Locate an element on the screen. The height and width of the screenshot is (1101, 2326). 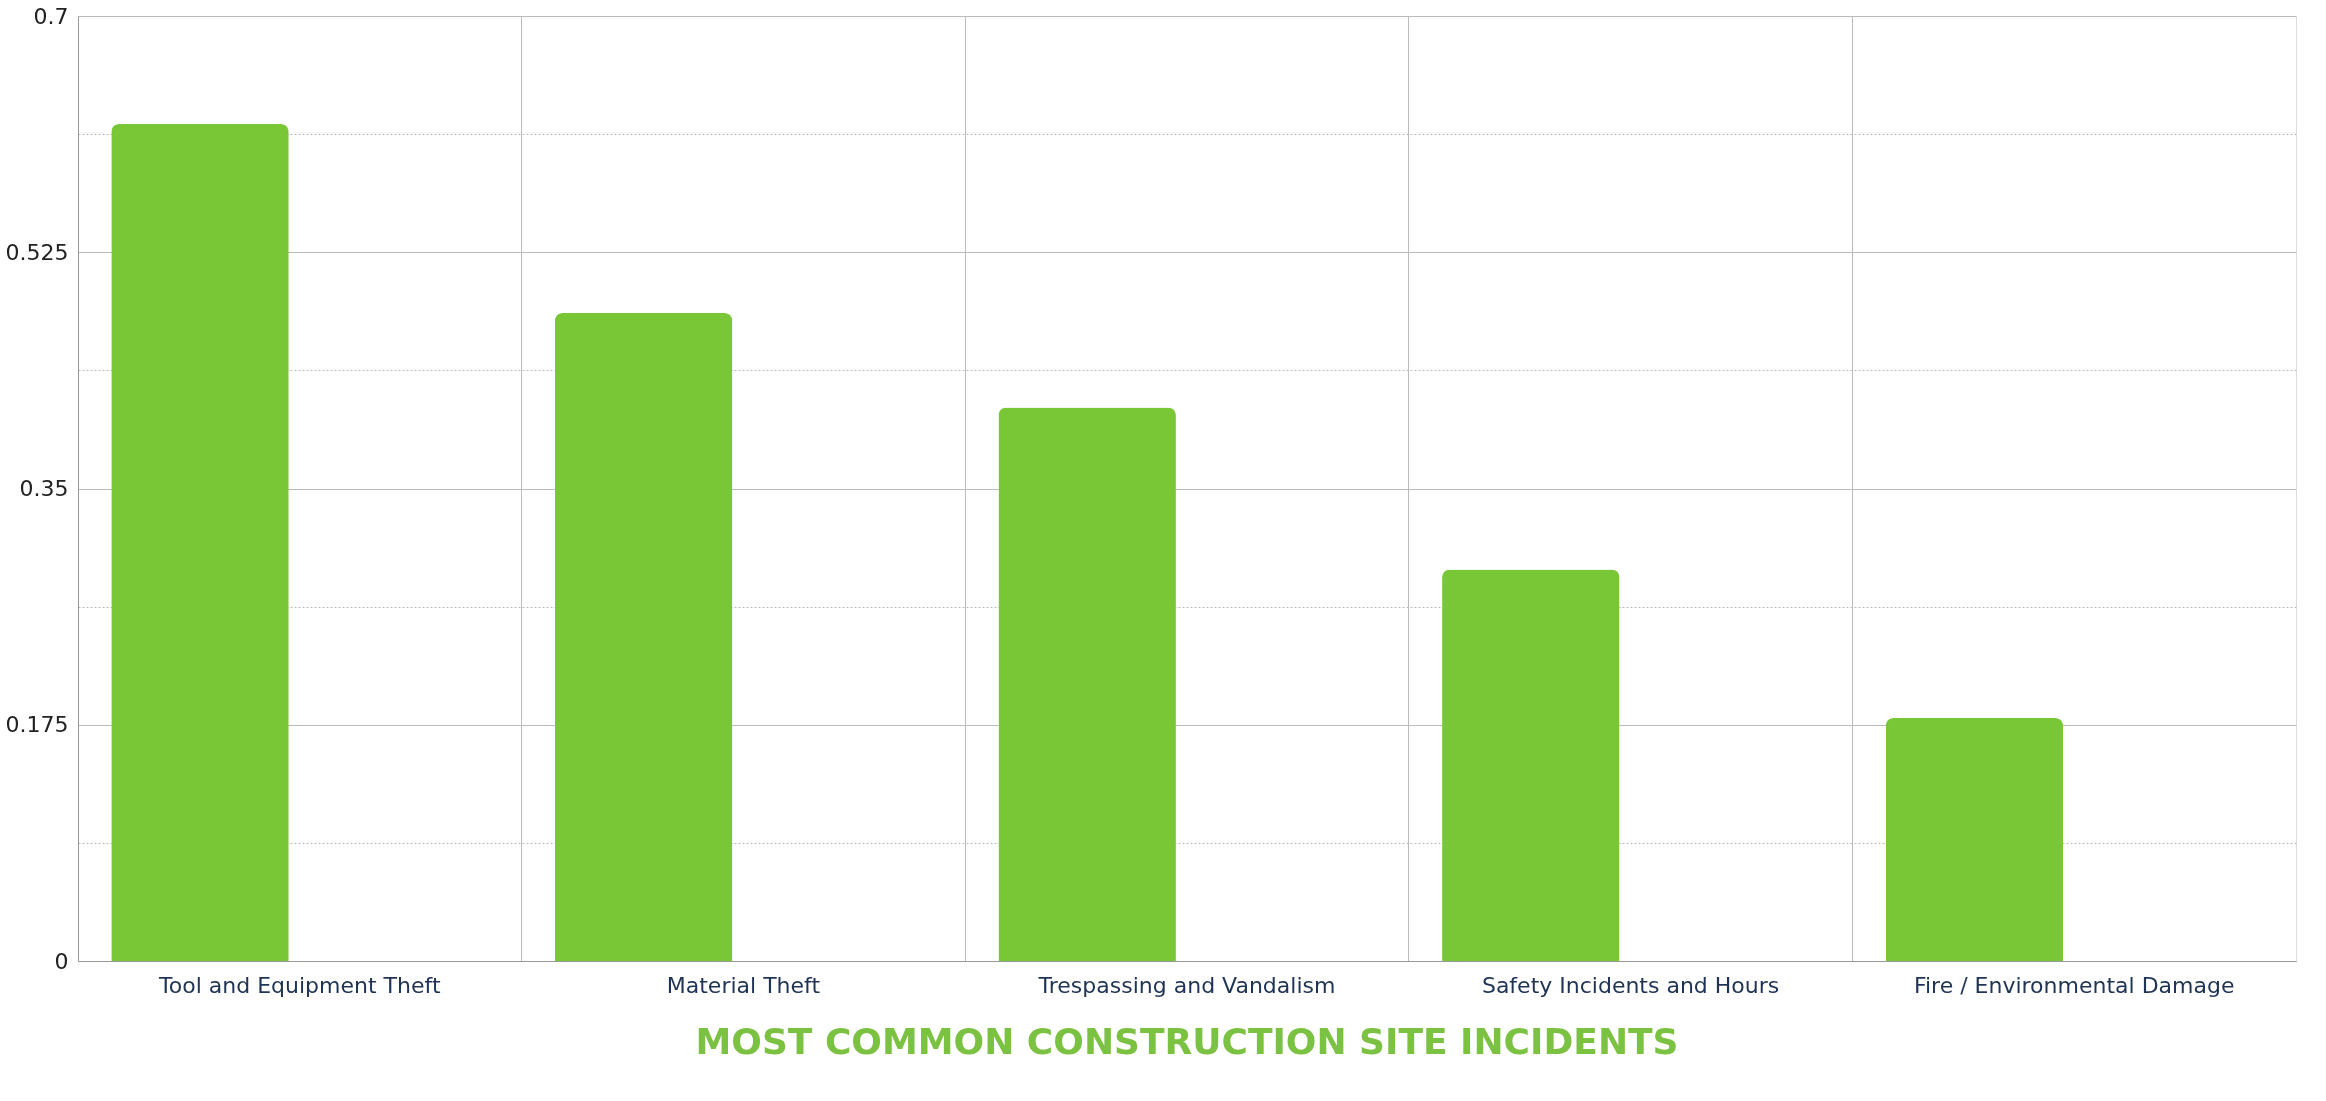
text: MOST COMMON CONSTRUCTION SITE INCIDENTS is located at coordinates (1187, 1041).